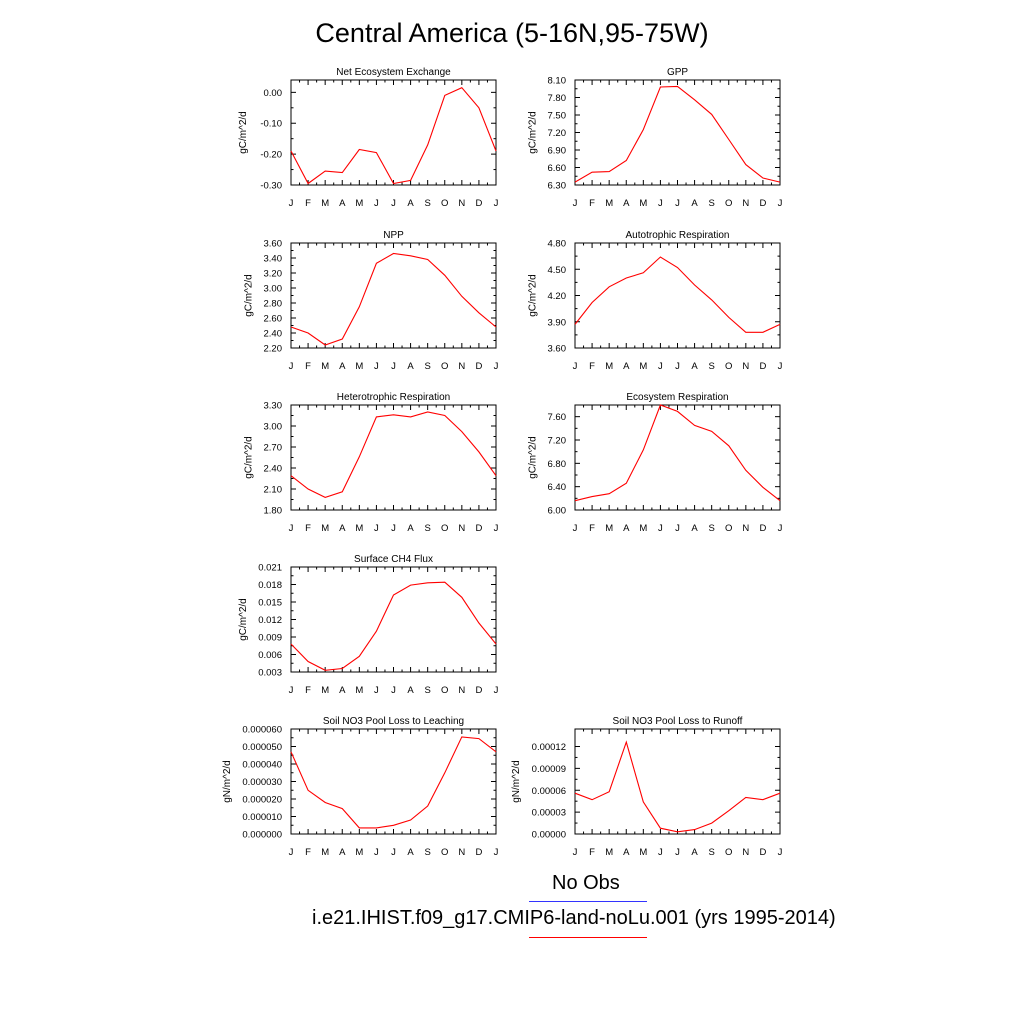 The width and height of the screenshot is (1024, 1024). What do you see at coordinates (393, 397) in the screenshot?
I see `panel-title: Heterotrophic Respiration` at bounding box center [393, 397].